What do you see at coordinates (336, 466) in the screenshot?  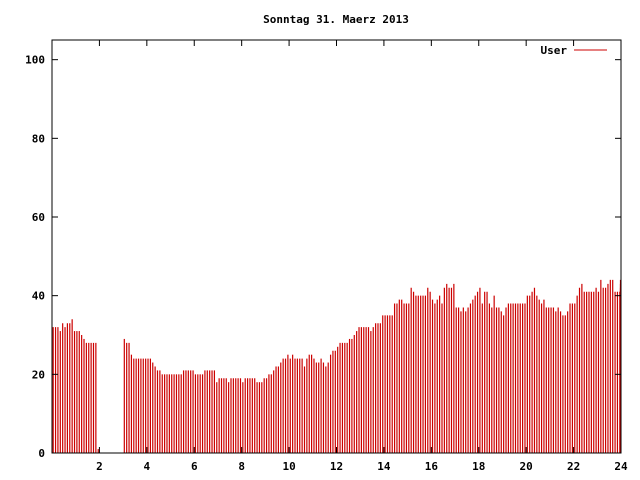 I see `x-tick-label: 12` at bounding box center [336, 466].